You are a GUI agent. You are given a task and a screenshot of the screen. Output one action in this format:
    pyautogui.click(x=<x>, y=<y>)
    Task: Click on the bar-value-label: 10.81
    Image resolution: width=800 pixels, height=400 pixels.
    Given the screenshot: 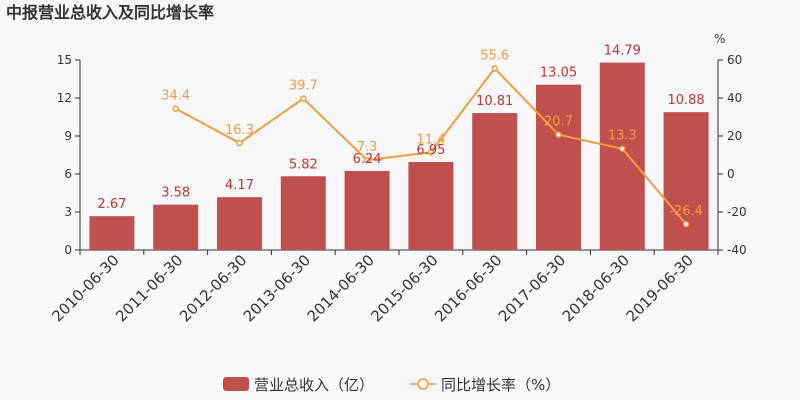 What is the action you would take?
    pyautogui.click(x=494, y=101)
    